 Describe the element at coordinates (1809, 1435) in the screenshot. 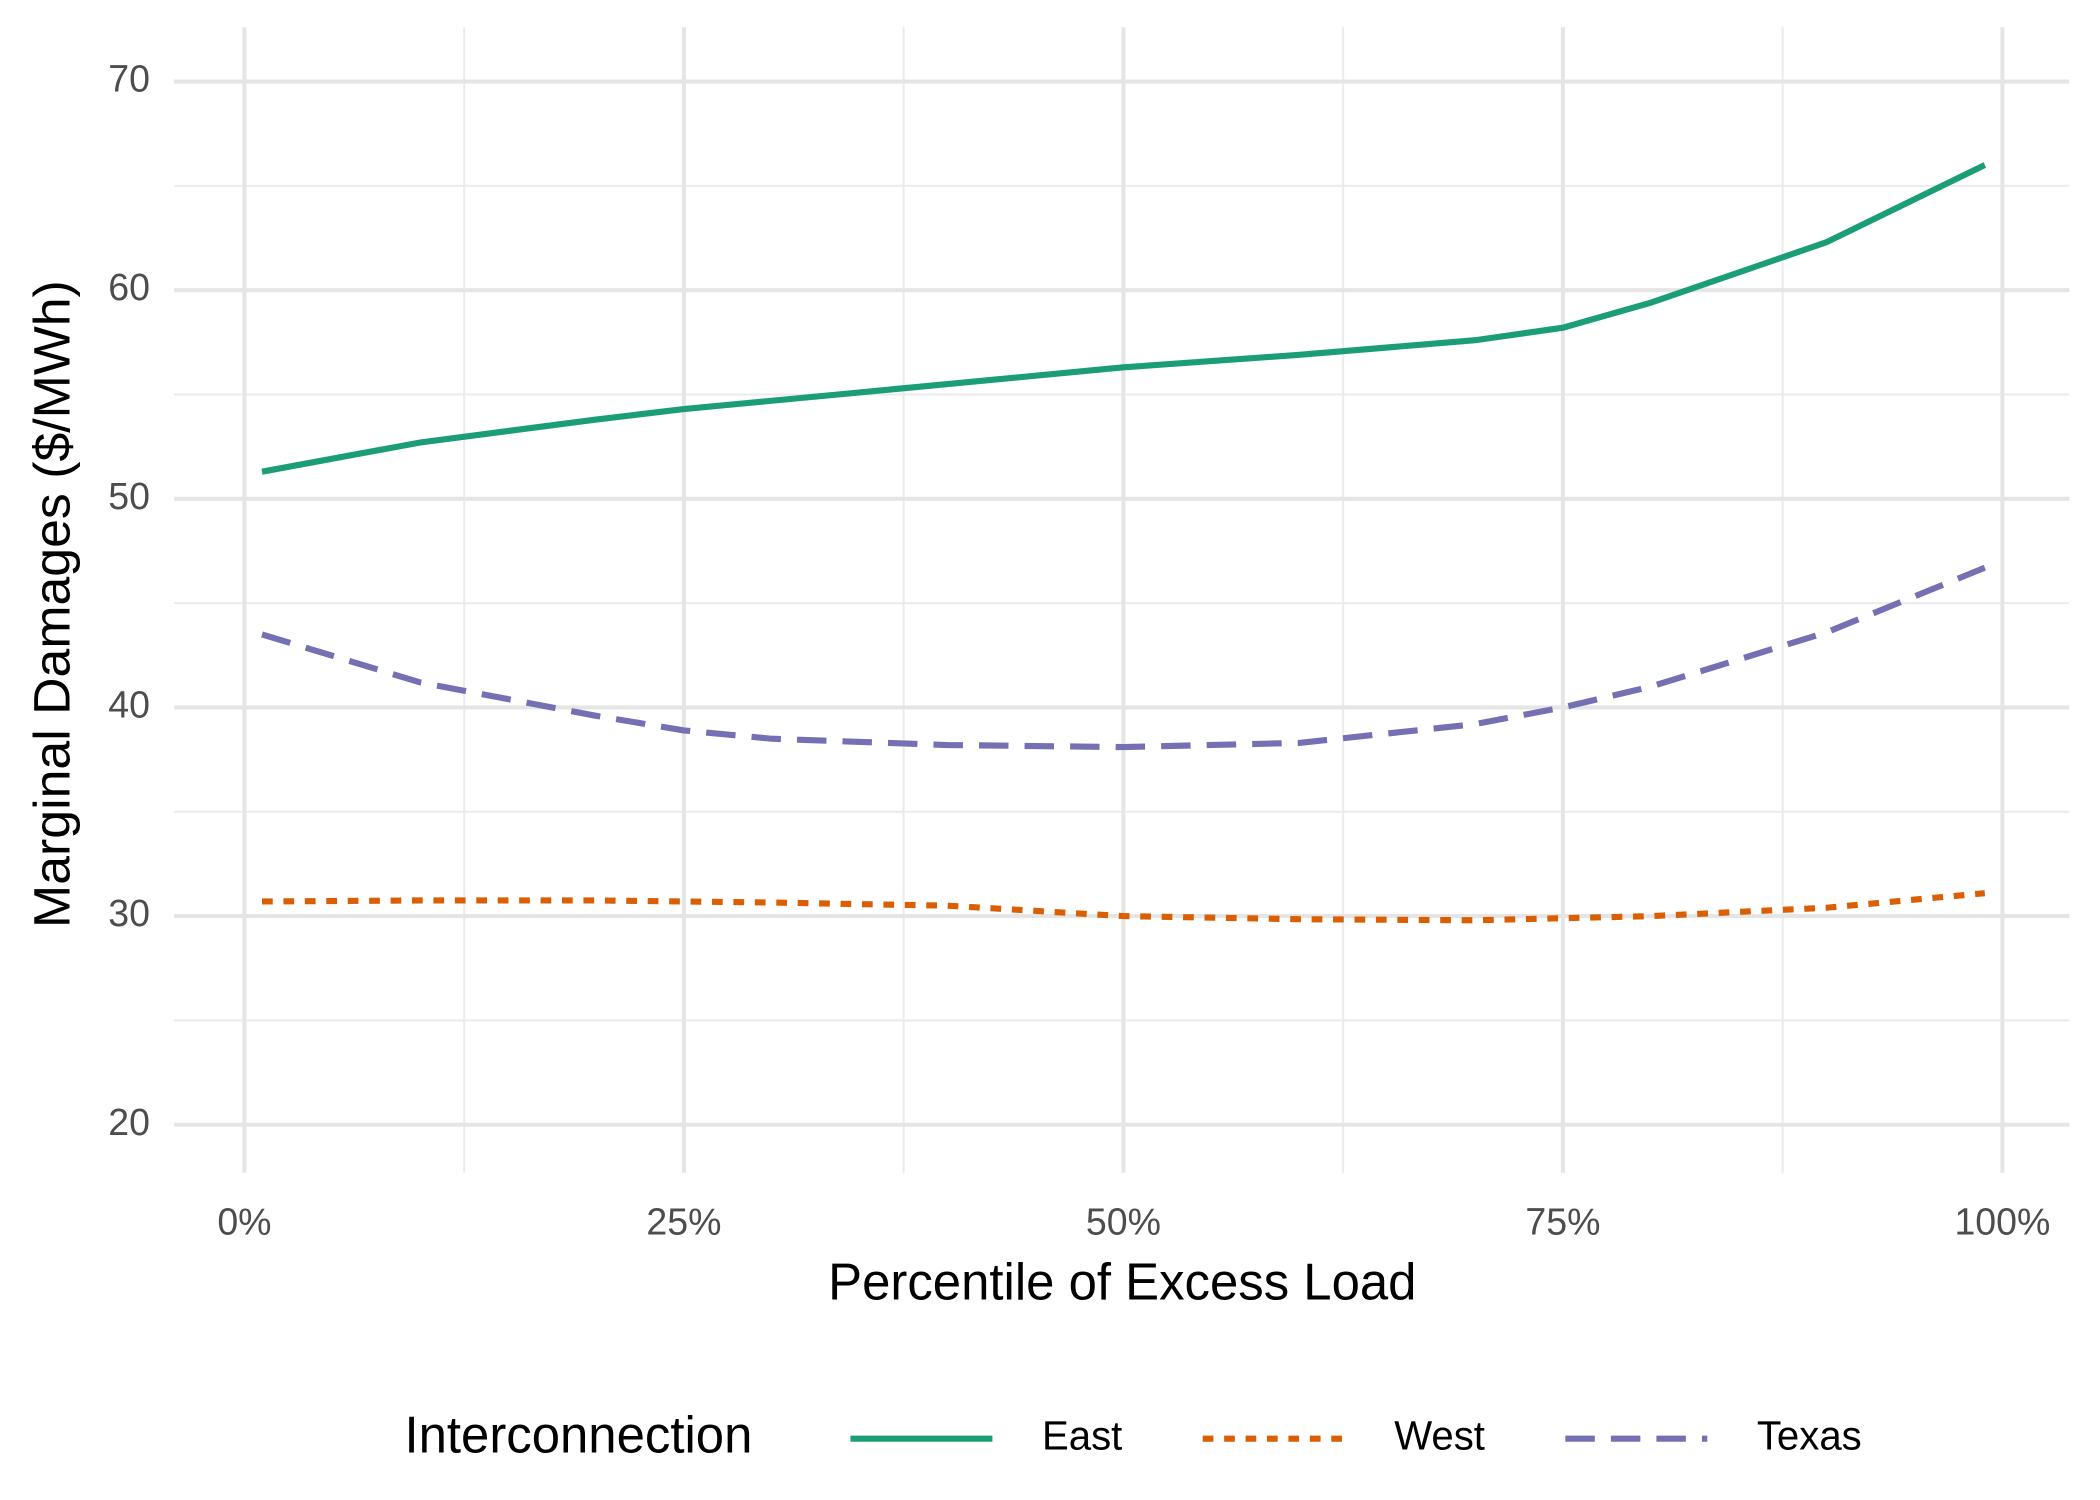

I see `legend-label: Texas` at that location.